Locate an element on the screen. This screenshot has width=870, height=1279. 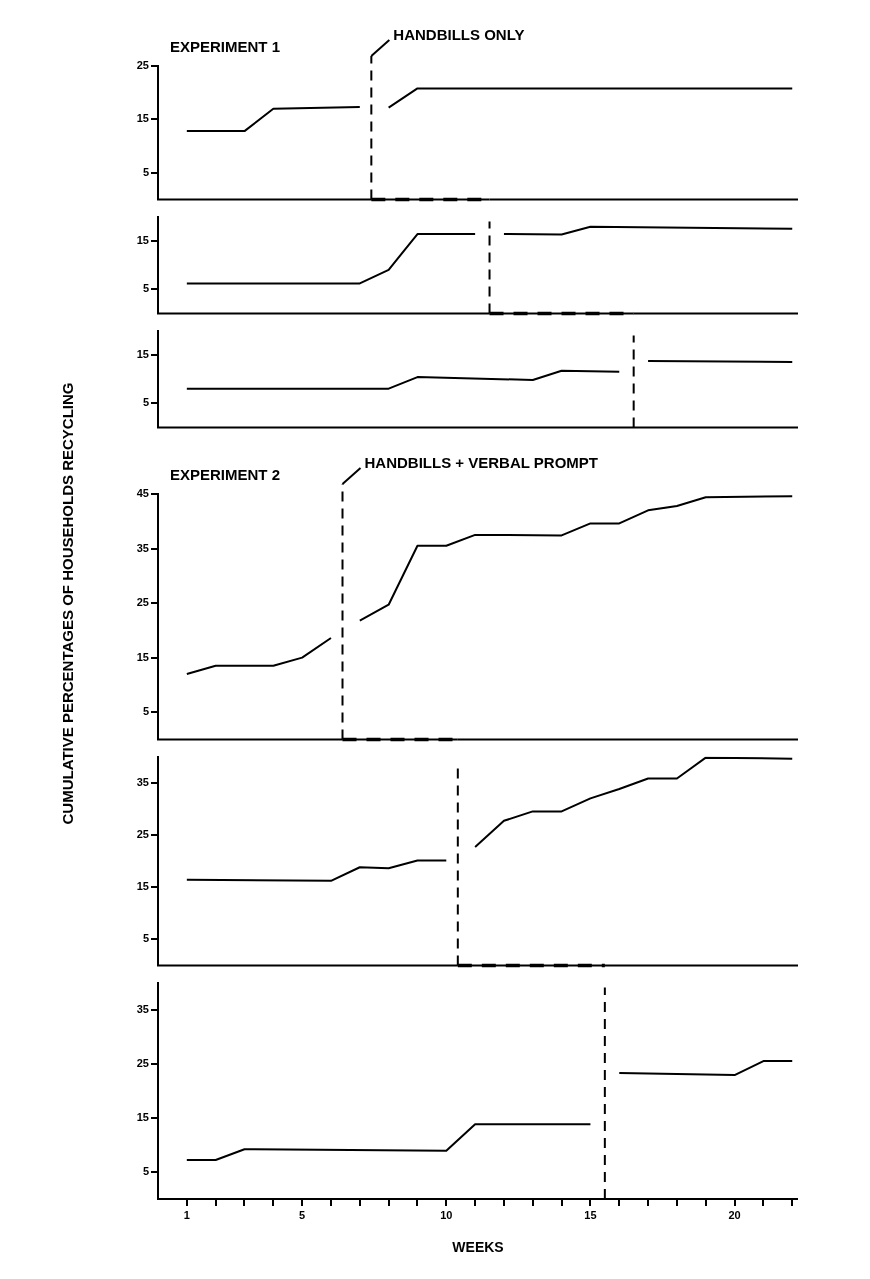
x-tick-label: 1 is located at coordinates (186, 1214).